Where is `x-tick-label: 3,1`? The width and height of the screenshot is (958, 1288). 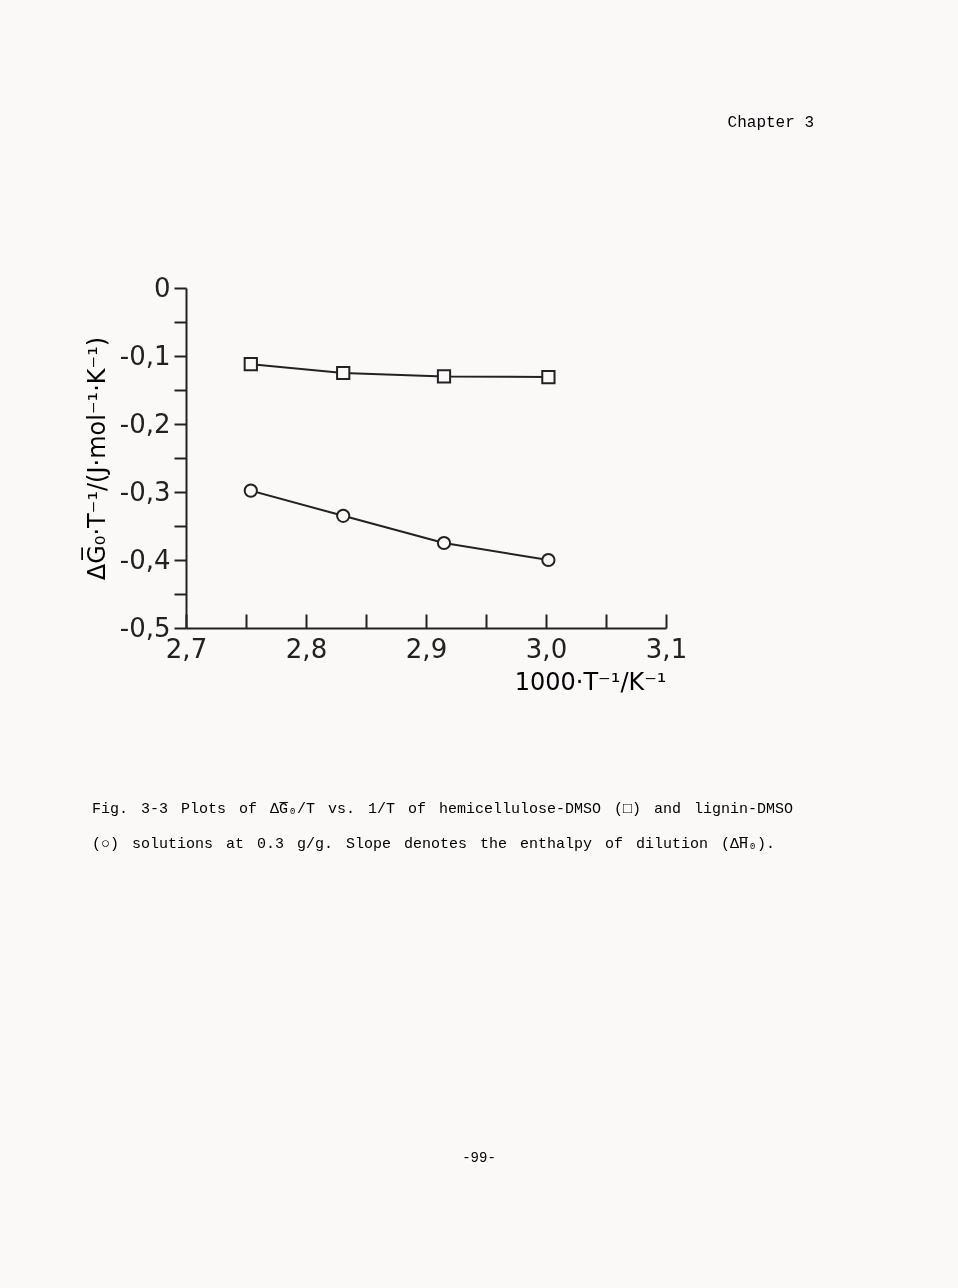 x-tick-label: 3,1 is located at coordinates (666, 648).